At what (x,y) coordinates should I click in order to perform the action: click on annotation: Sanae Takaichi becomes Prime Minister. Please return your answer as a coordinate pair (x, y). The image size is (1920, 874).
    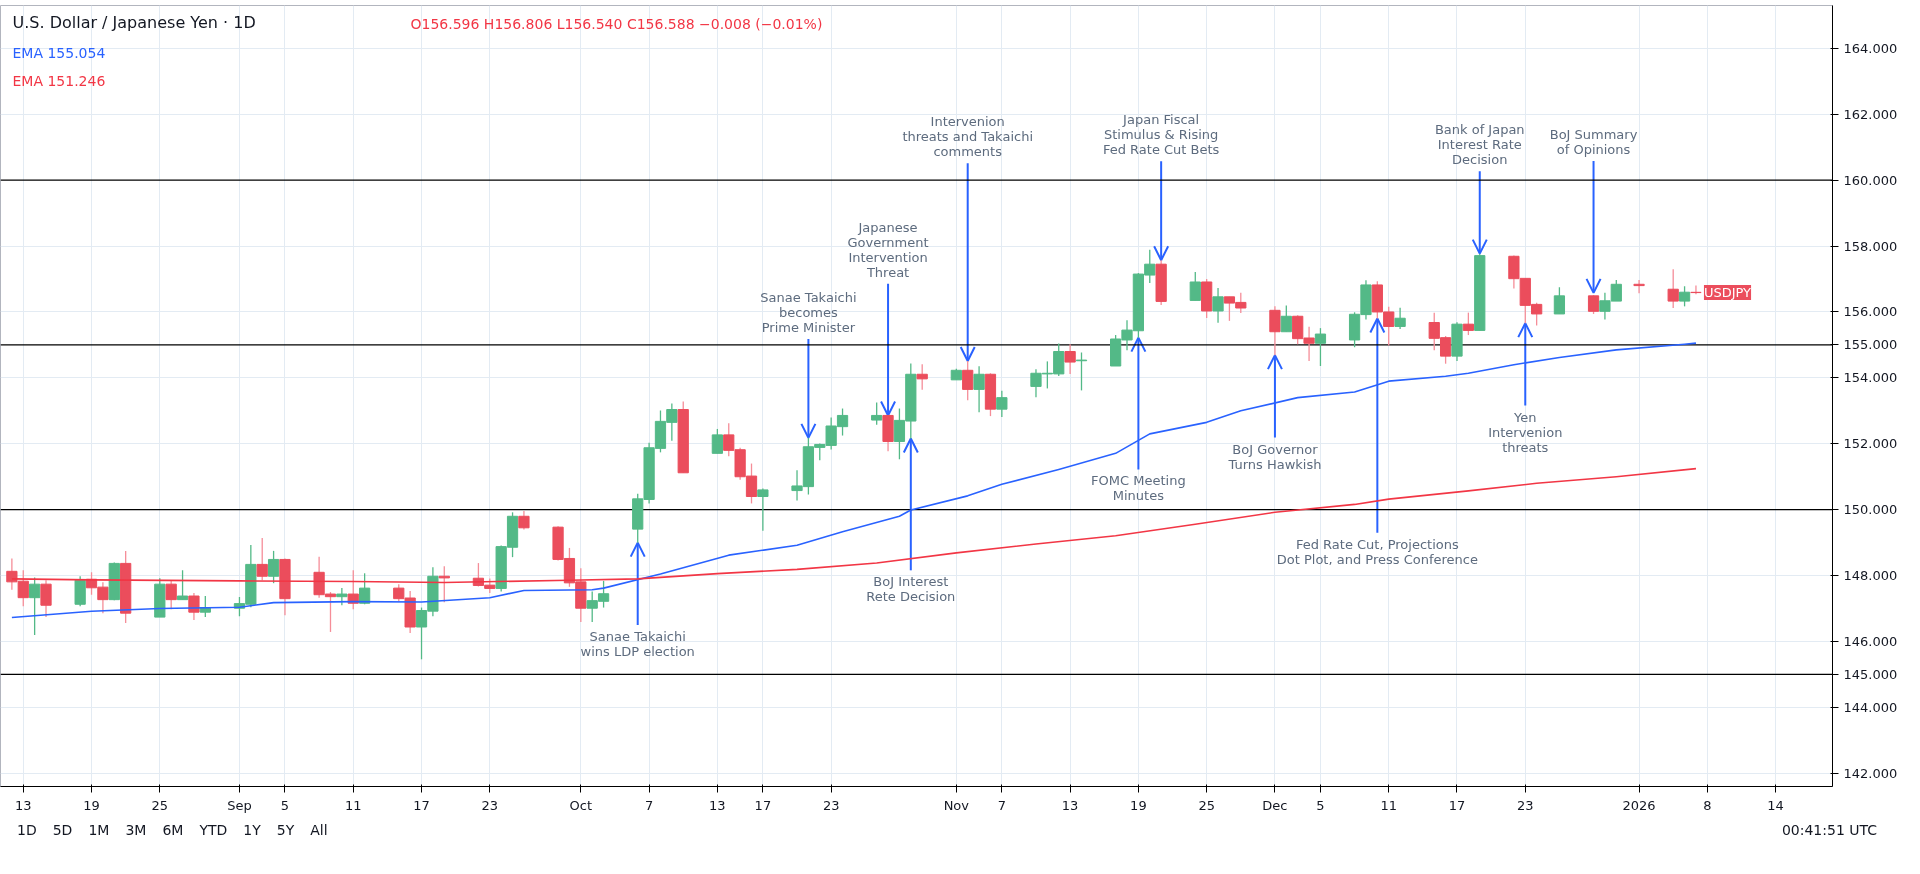
    Looking at the image, I should click on (808, 312).